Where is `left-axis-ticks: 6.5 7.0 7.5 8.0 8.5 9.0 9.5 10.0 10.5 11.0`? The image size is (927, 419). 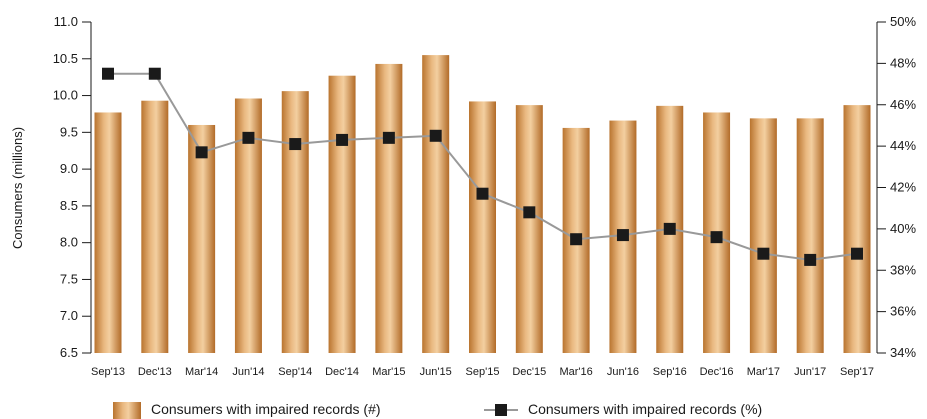
left-axis-ticks: 6.5 7.0 7.5 8.0 8.5 9.0 9.5 10.0 10.5 11.0 is located at coordinates (72, 187).